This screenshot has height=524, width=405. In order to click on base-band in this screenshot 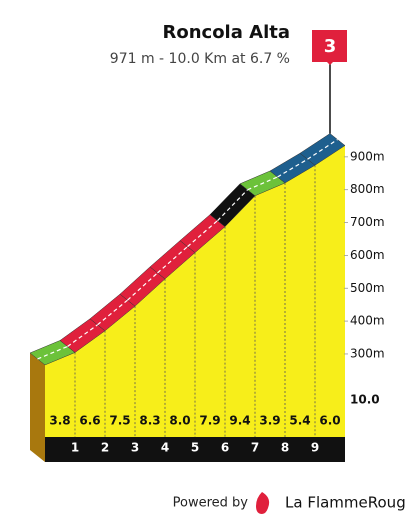, I will do `click(195, 449)`.